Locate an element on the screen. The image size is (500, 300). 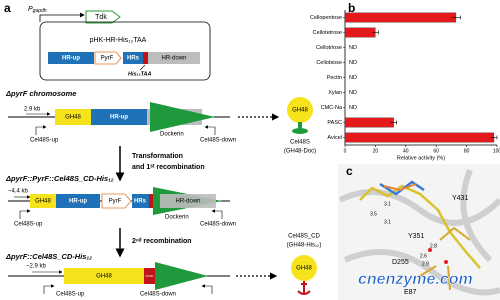
x-tick-label: 100 is located at coordinates (496, 151).